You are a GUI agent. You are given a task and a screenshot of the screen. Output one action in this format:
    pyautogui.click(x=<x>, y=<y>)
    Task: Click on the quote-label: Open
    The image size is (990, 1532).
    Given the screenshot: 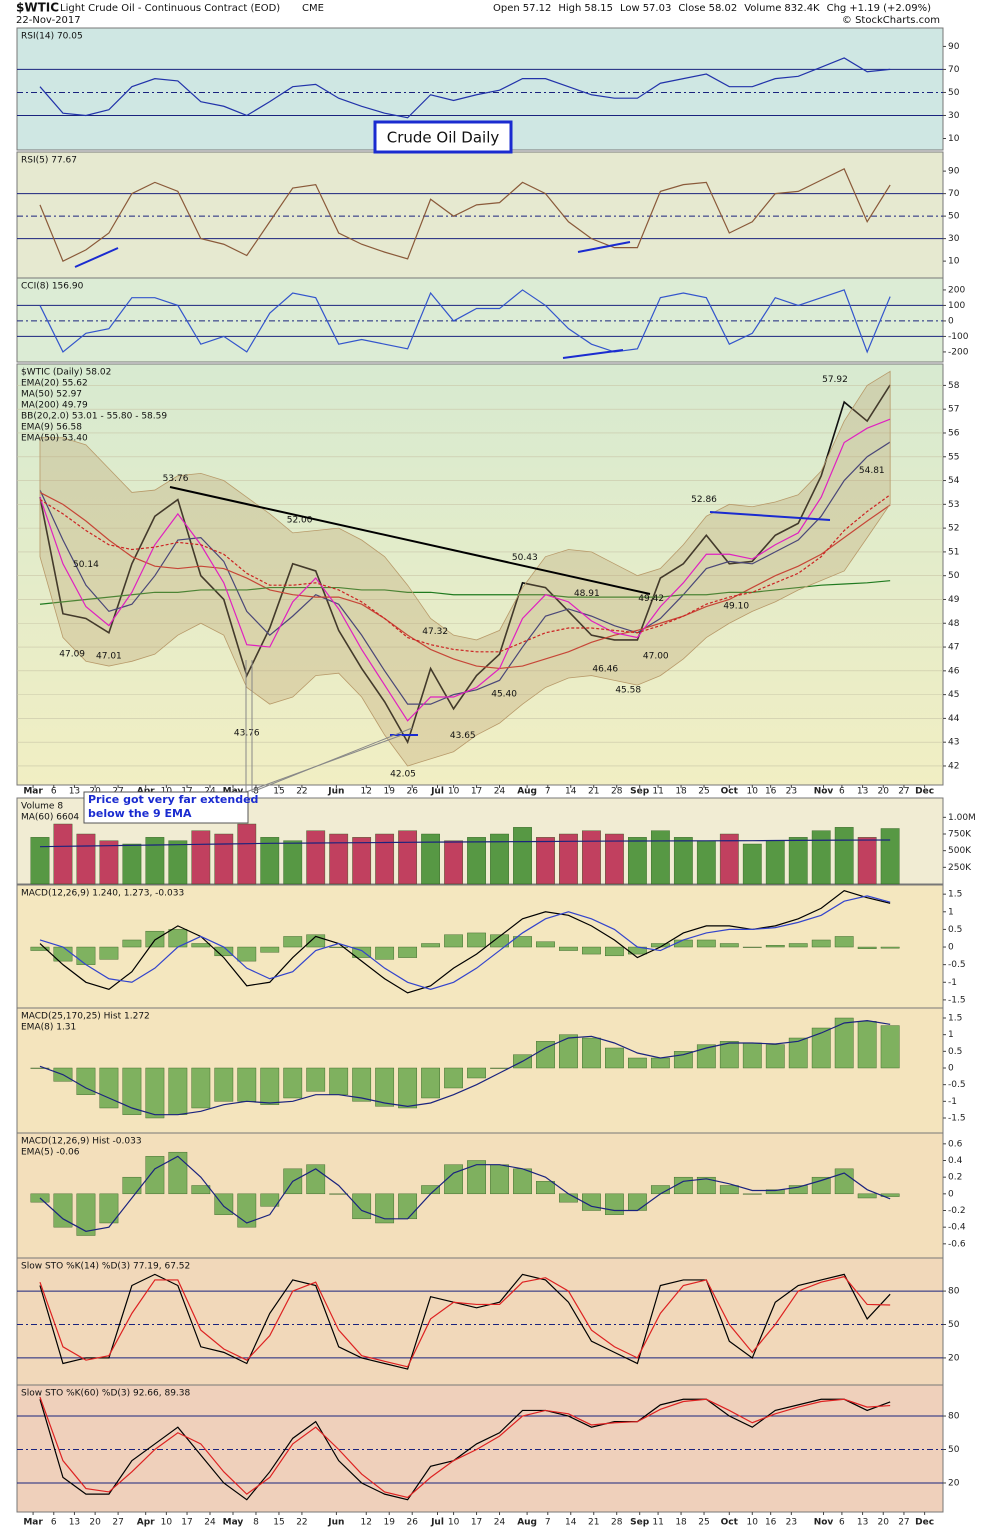 What is the action you would take?
    pyautogui.click(x=506, y=8)
    